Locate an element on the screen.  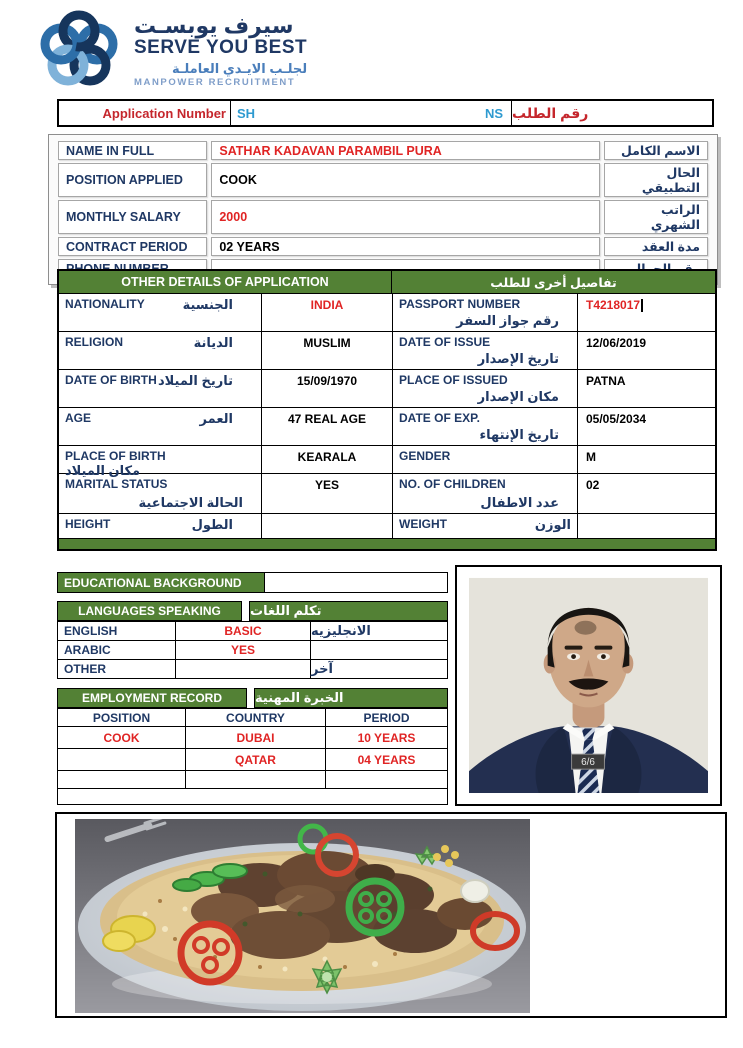
table-row: HEIGHT الطول WEIGHT الوزن is located at coordinates (387, 525).